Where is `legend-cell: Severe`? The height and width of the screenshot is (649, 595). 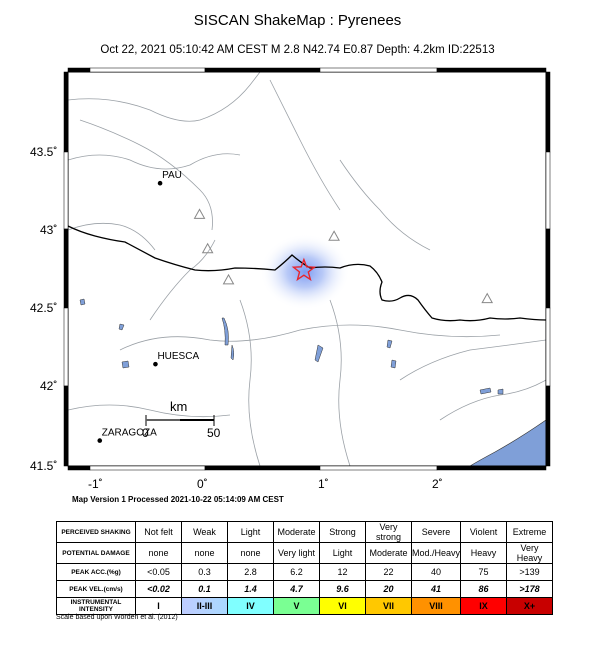 legend-cell: Severe is located at coordinates (436, 532).